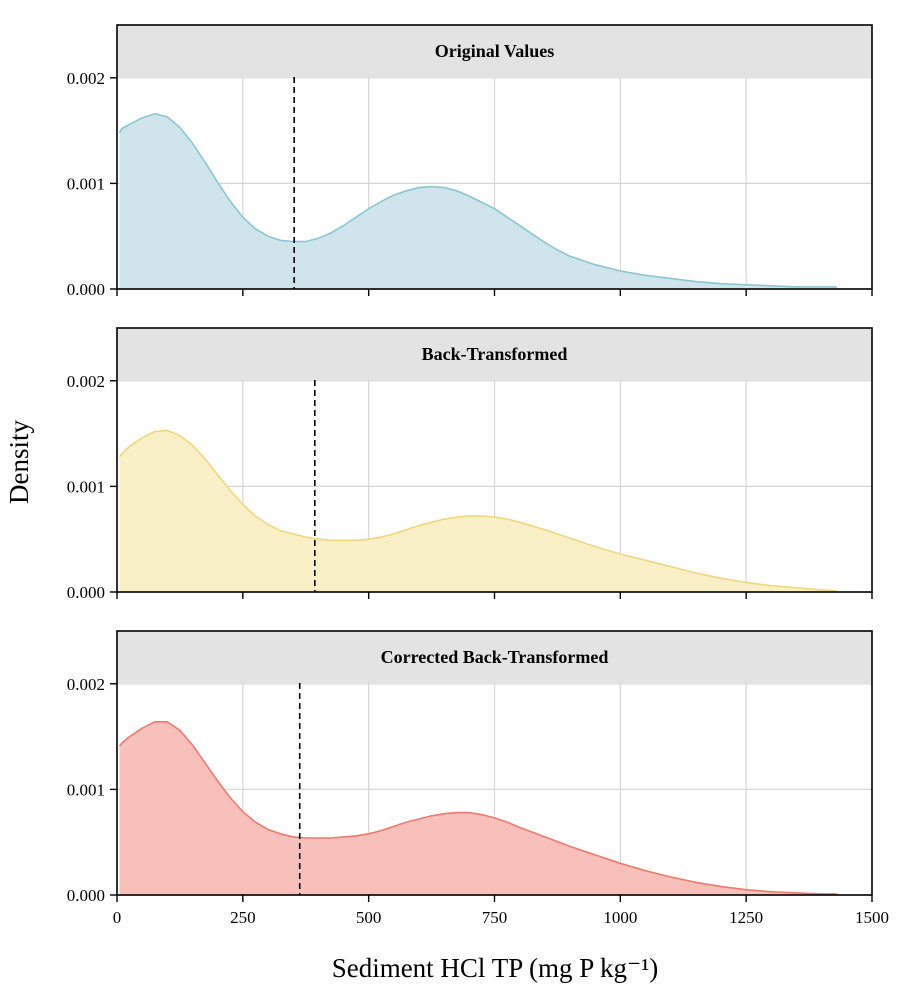 The width and height of the screenshot is (900, 1000). Describe the element at coordinates (117, 917) in the screenshot. I see `x-tick-label: 0` at that location.